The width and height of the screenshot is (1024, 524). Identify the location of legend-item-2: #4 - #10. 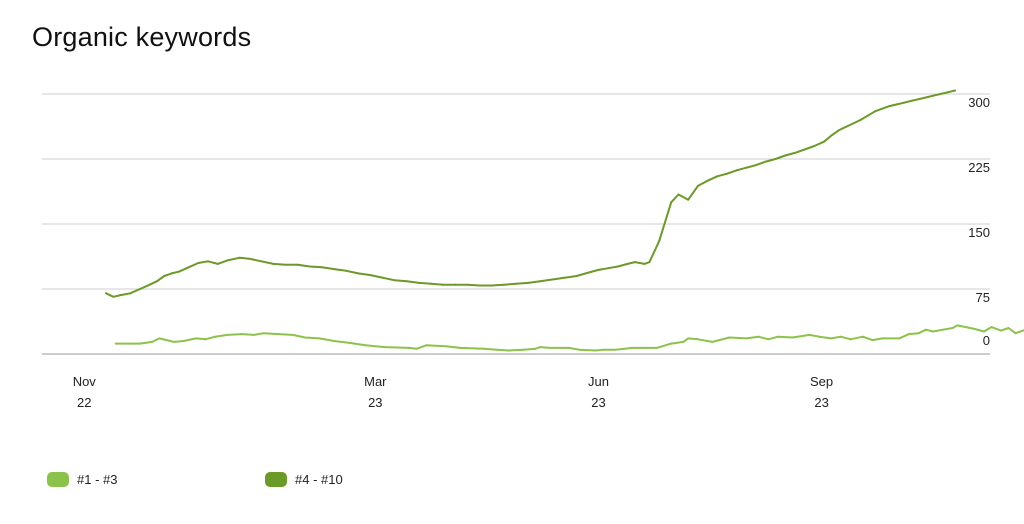
(304, 479).